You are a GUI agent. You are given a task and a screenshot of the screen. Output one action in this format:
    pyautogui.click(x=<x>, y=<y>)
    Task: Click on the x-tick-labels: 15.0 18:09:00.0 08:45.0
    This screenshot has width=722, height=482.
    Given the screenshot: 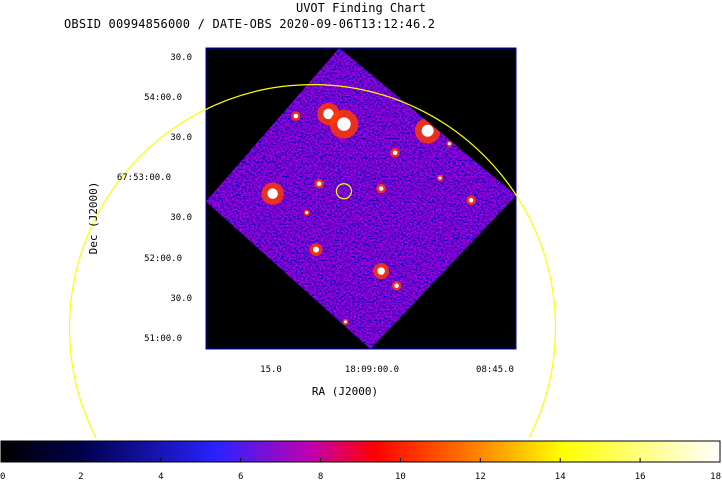 What is the action you would take?
    pyautogui.click(x=387, y=370)
    